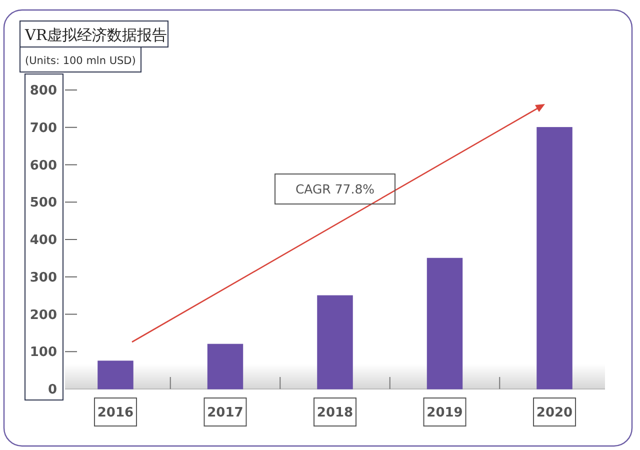  What do you see at coordinates (80, 61) in the screenshot?
I see `chart-subtitle: (Units: 100 mln USD)` at bounding box center [80, 61].